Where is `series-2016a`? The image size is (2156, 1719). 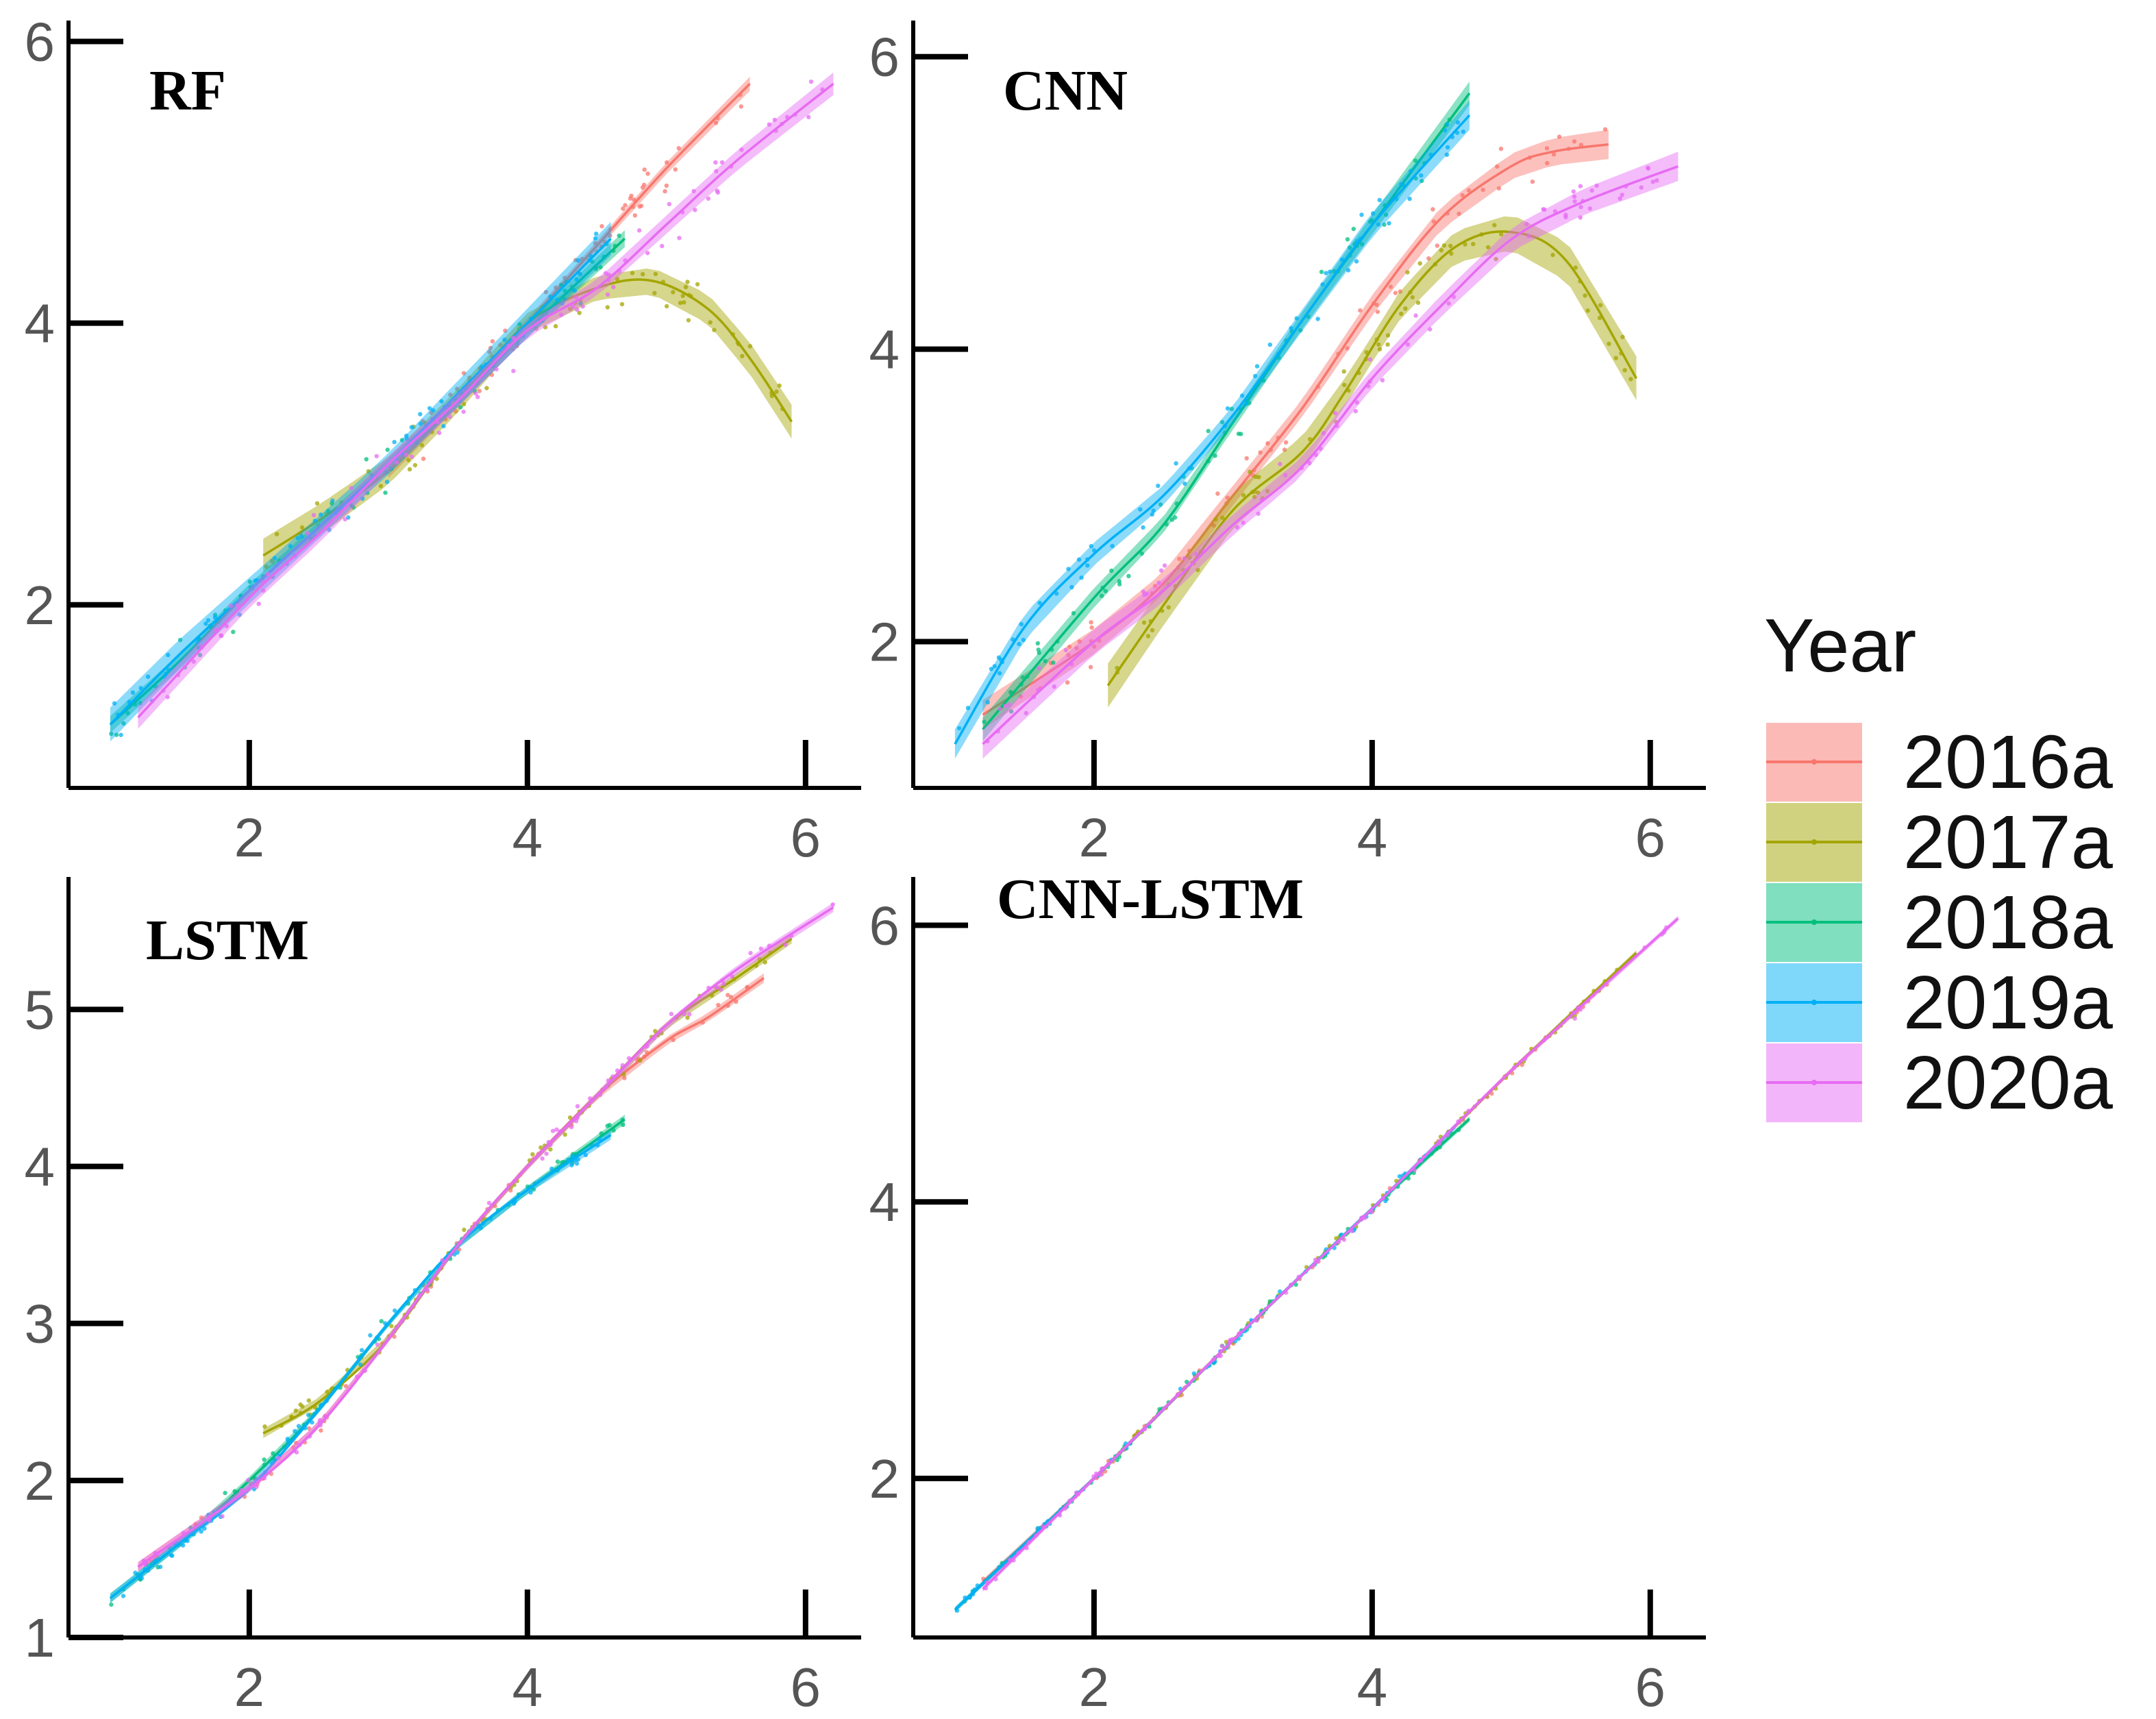 series-2016a is located at coordinates (451, 1272).